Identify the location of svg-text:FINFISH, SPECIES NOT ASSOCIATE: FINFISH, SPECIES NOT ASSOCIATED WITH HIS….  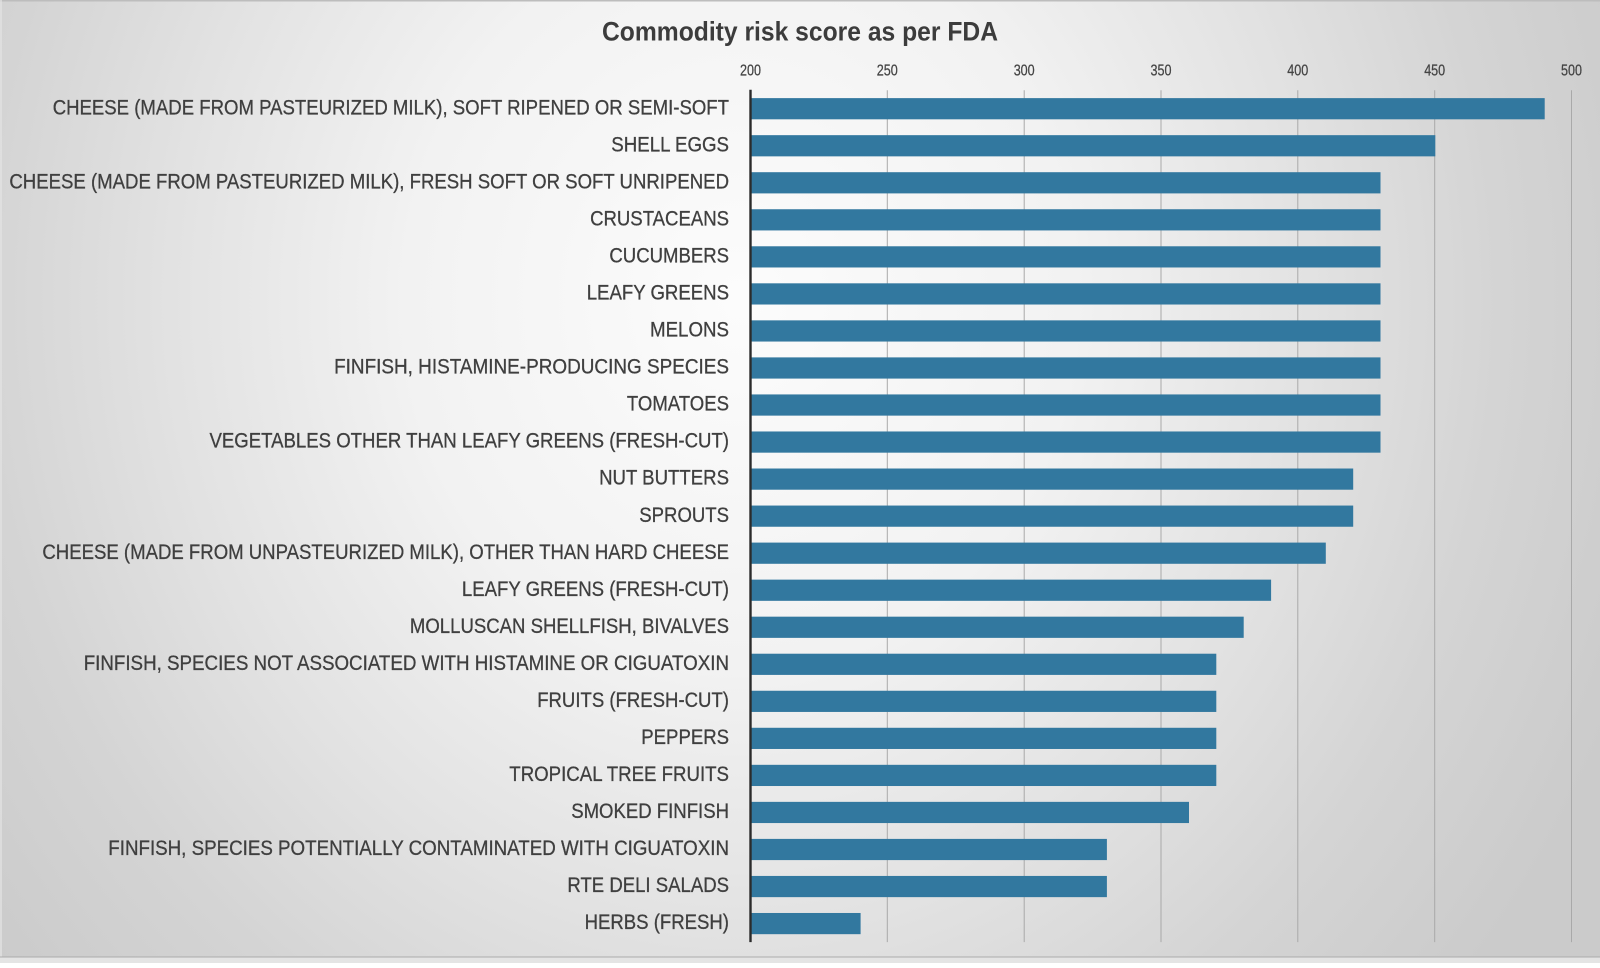
(406, 663).